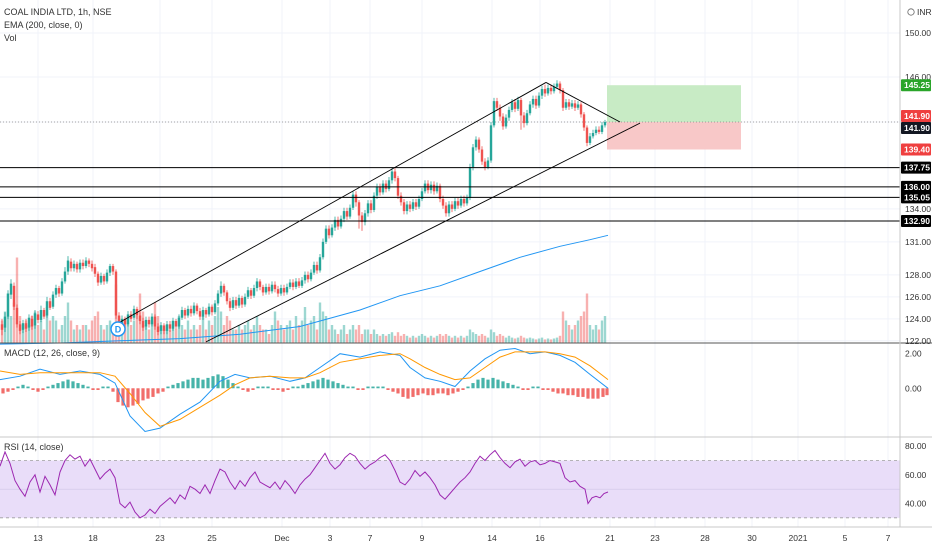 This screenshot has height=555, width=932. Describe the element at coordinates (450, 117) in the screenshot. I see `position-zones` at that location.